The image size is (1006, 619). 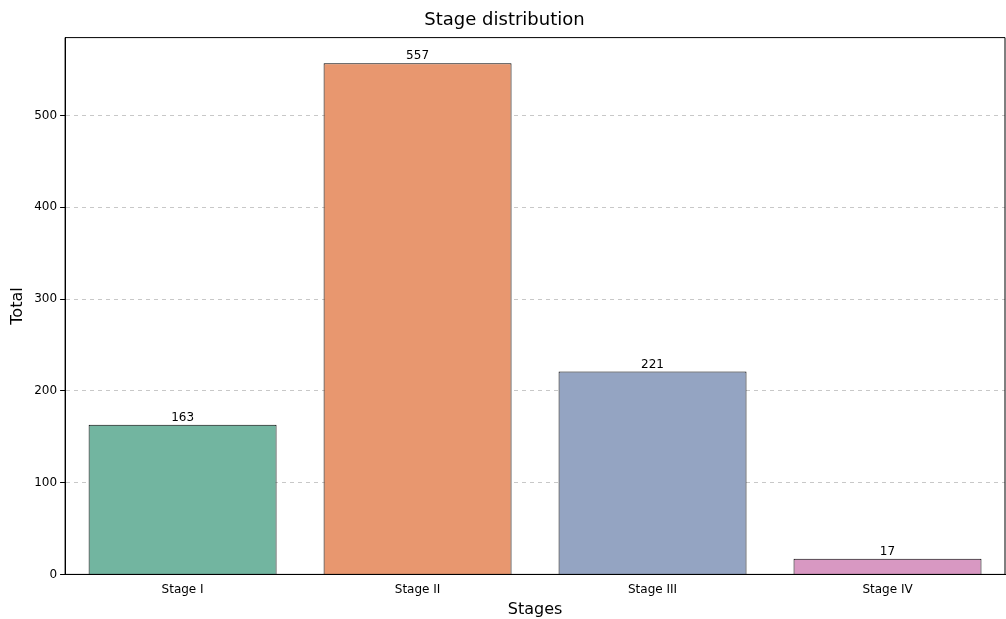 I want to click on y-tick-label: 300, so click(x=46, y=298).